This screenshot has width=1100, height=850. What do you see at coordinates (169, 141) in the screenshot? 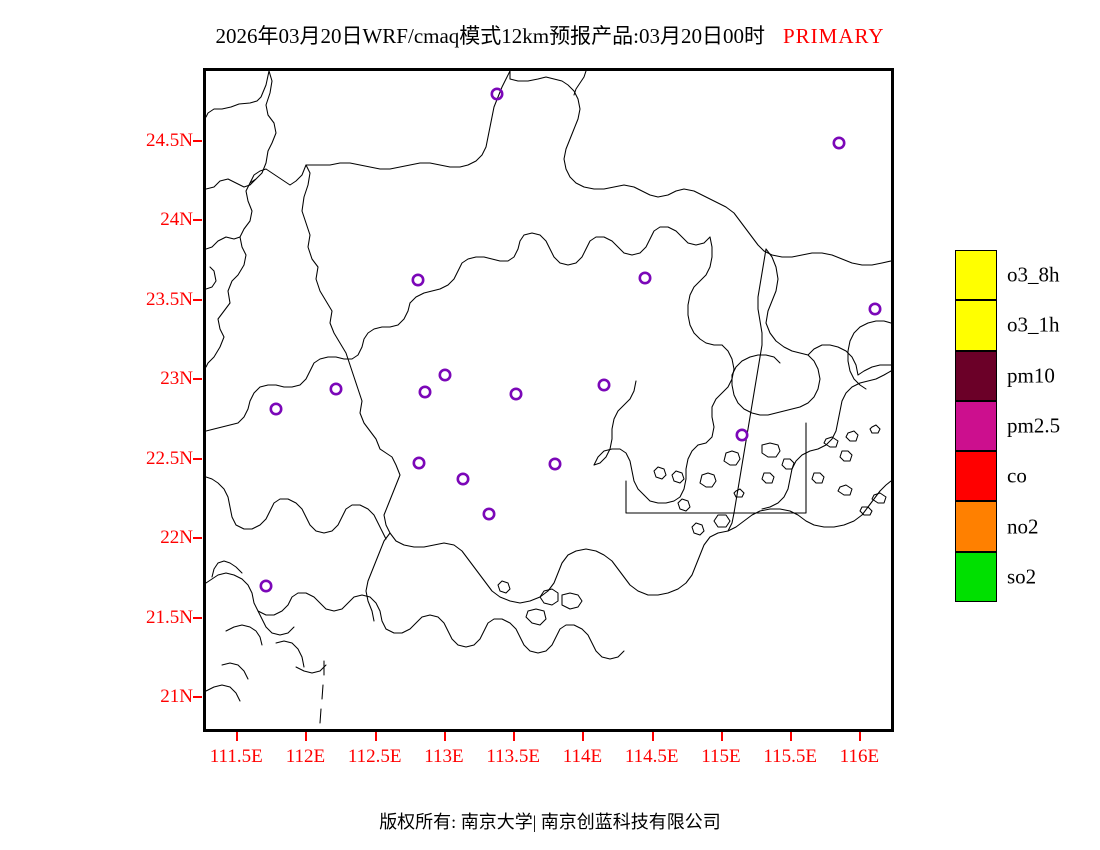
I see `y-axis-label: 24.5N` at bounding box center [169, 141].